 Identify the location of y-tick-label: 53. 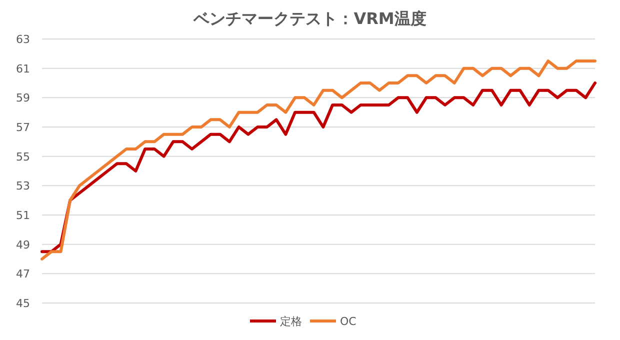
(23, 186).